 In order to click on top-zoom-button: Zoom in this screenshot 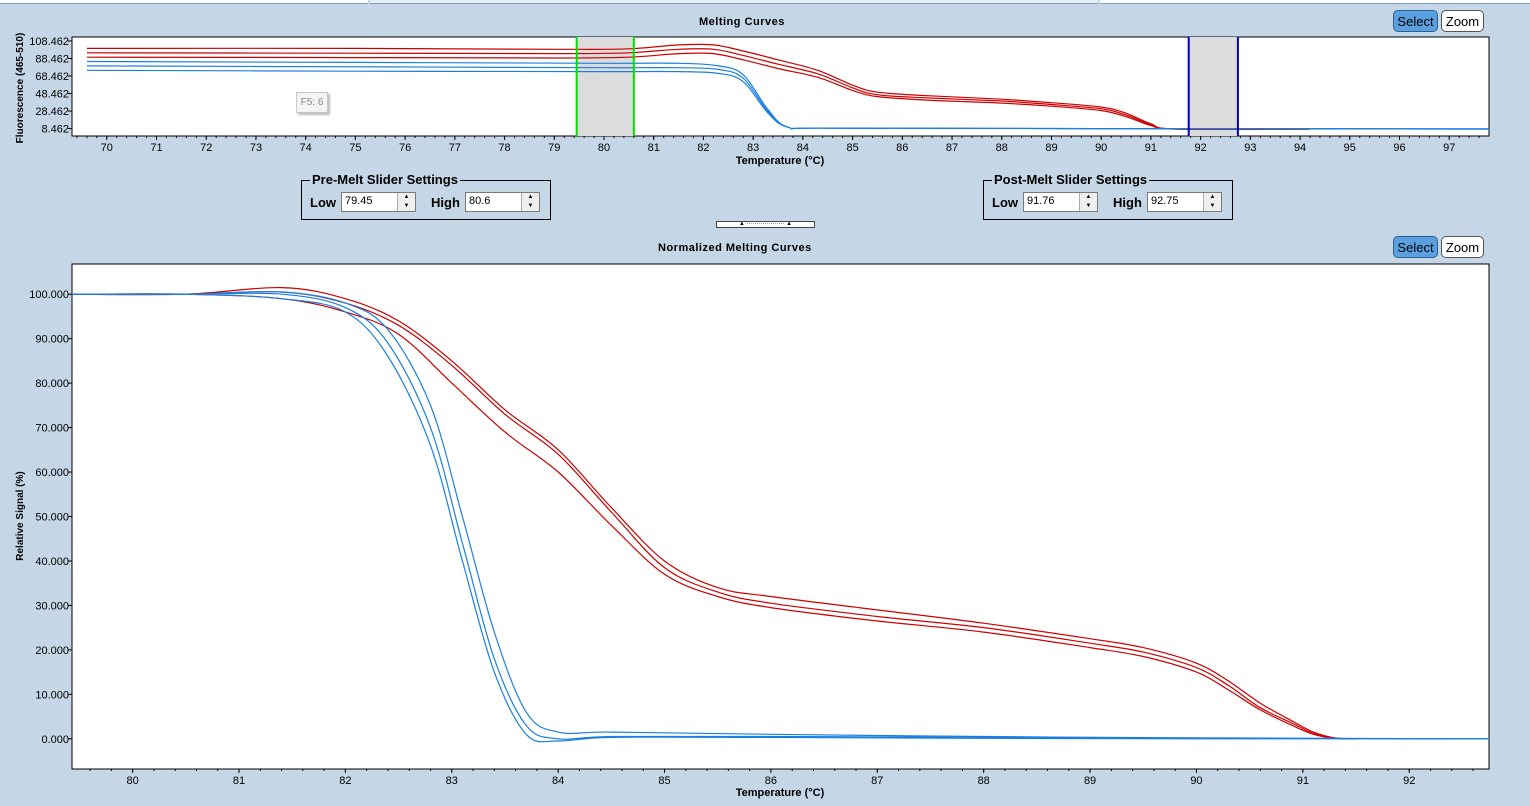, I will do `click(1462, 21)`.